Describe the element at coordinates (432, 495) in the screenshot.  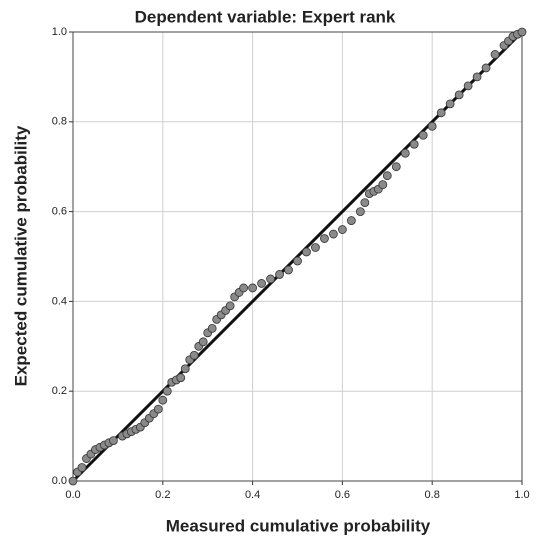
I see `x-tick-label: 0.8` at that location.